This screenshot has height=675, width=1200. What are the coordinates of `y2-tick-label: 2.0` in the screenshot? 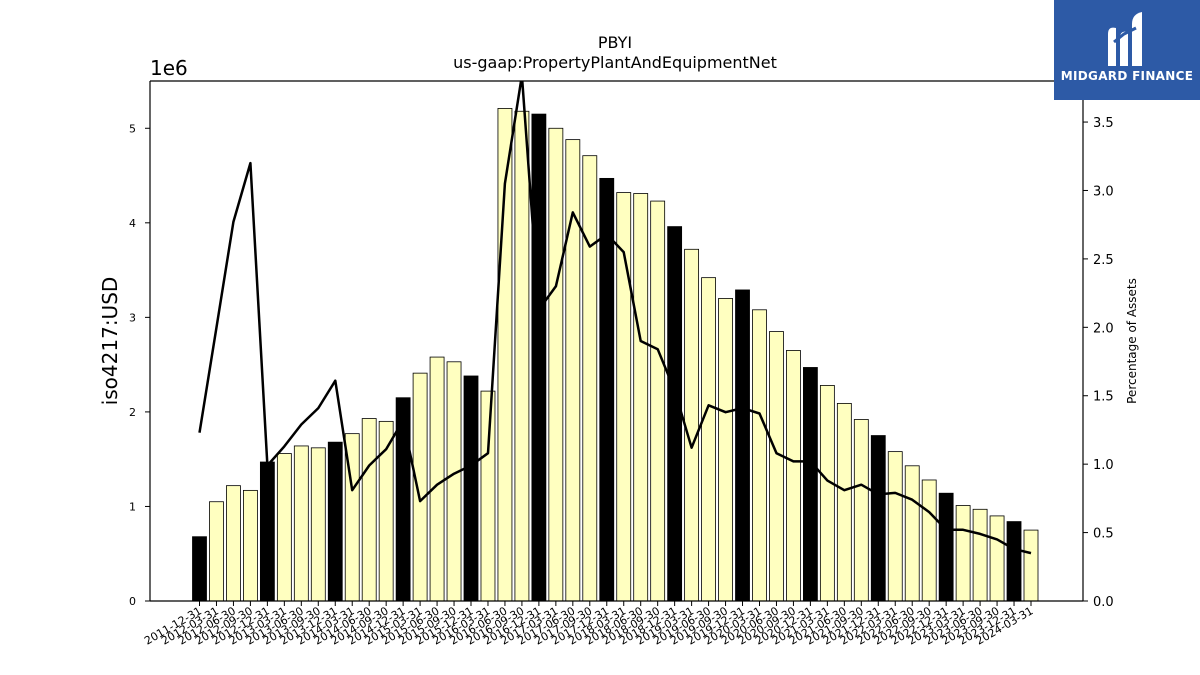 It's located at (1103, 328).